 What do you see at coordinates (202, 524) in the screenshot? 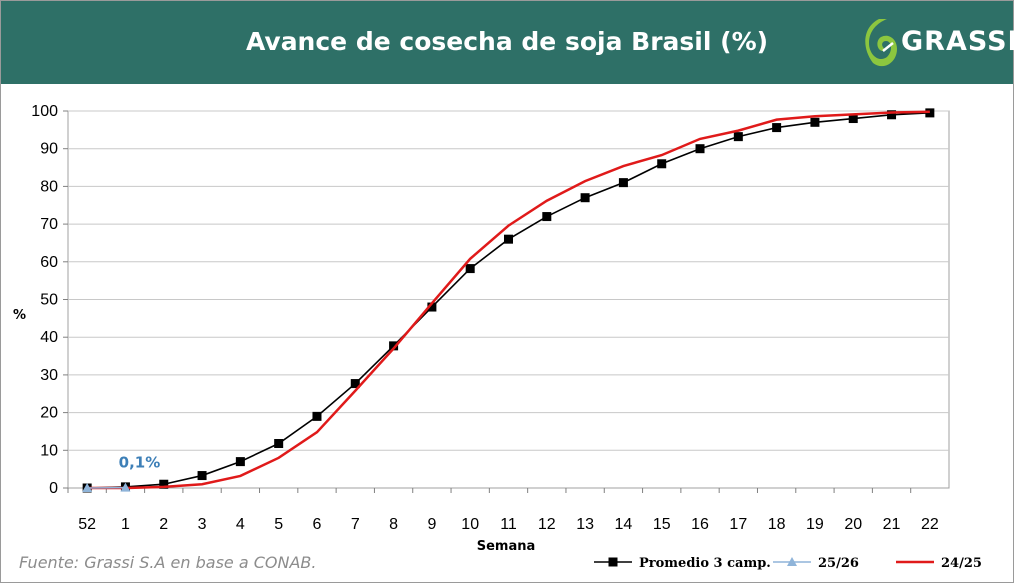
I see `x-tick-label: 3` at bounding box center [202, 524].